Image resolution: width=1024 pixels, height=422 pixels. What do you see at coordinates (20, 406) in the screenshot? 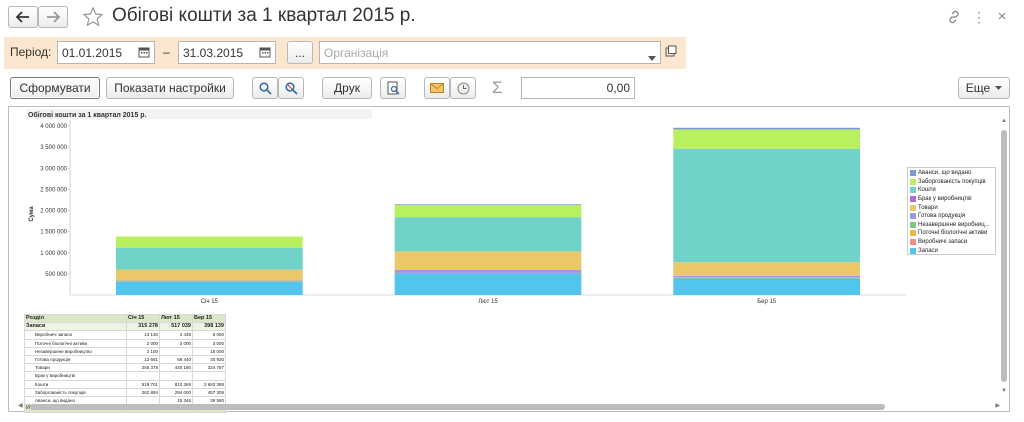
I see `scroll-left-icon: ◀` at bounding box center [20, 406].